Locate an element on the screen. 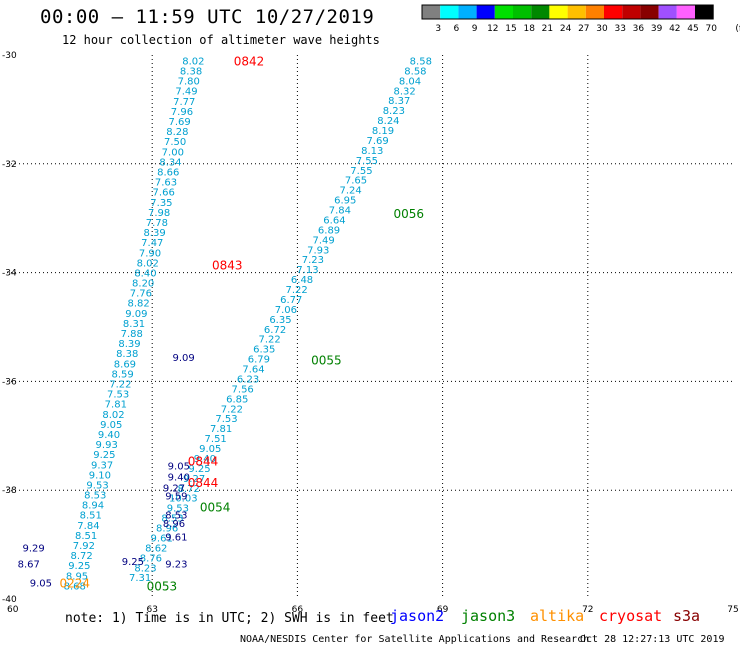 The height and width of the screenshot is (650, 740). scale-label: (ft) is located at coordinates (737, 29).